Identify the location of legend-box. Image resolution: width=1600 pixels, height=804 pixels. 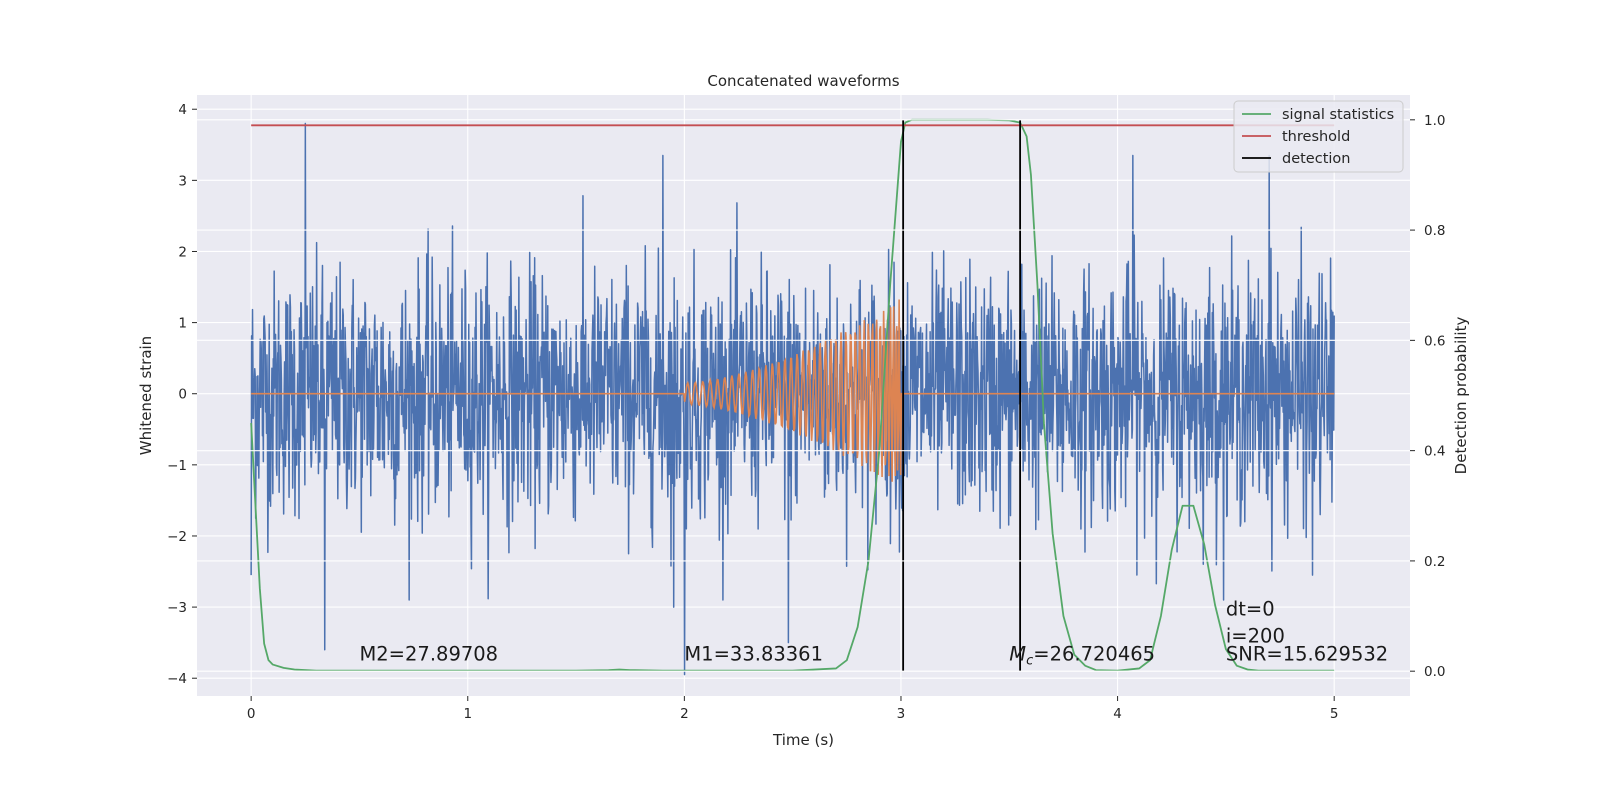
(1318, 136).